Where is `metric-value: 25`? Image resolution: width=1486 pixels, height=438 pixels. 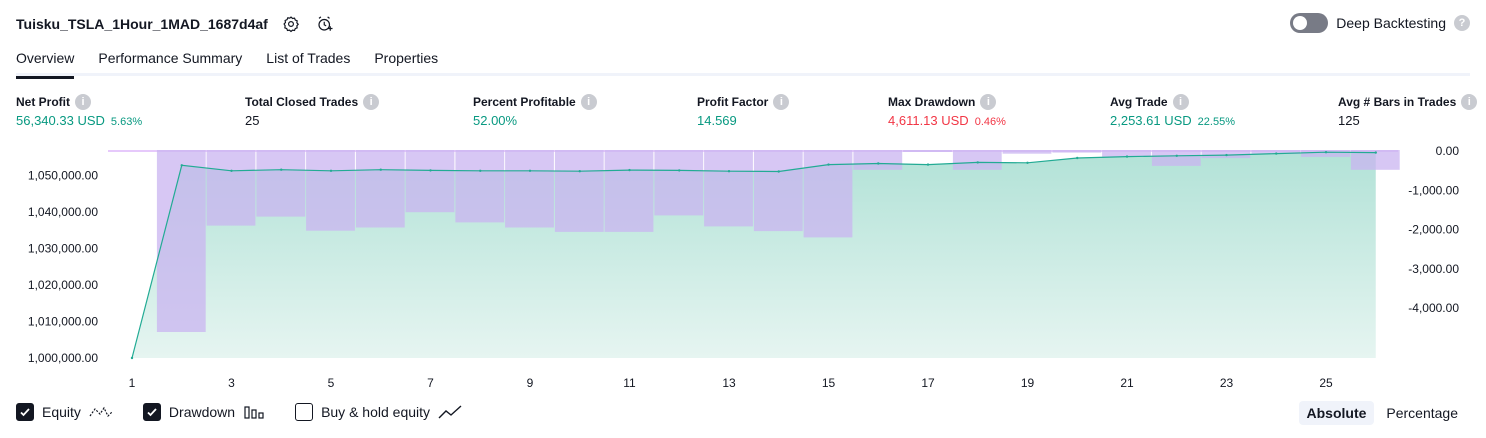 metric-value: 25 is located at coordinates (252, 120).